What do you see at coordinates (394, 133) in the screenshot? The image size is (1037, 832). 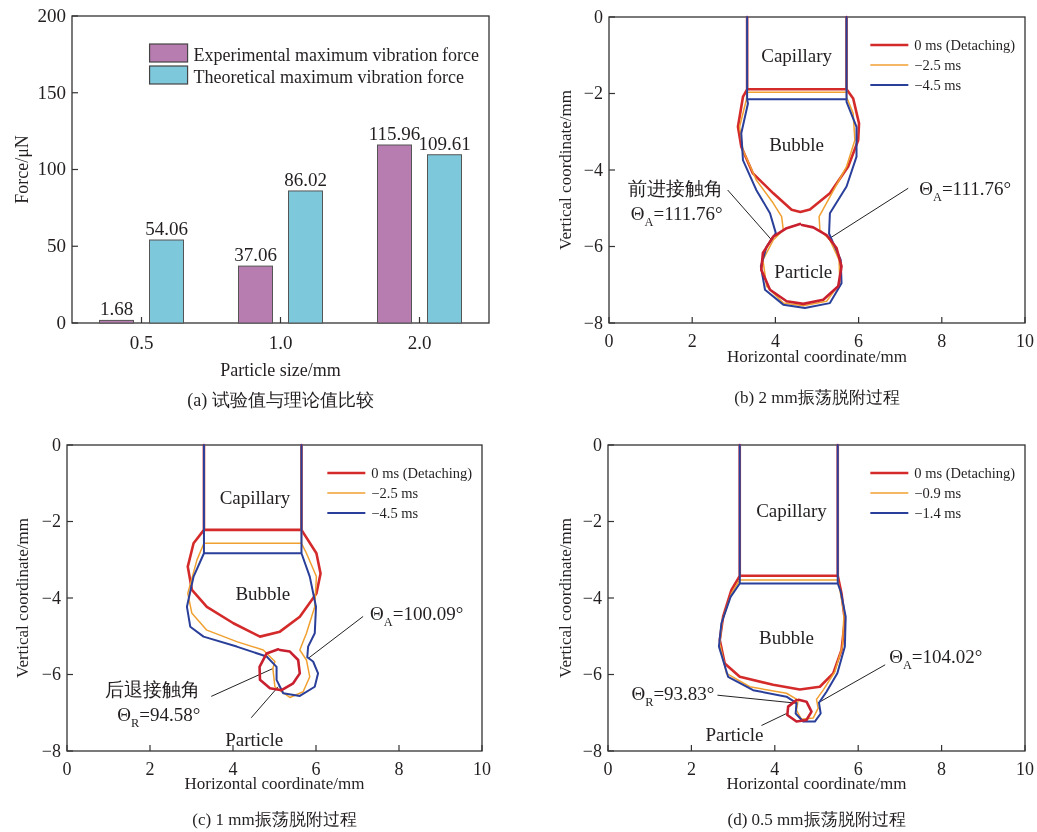 I see `data-label: 115.96` at bounding box center [394, 133].